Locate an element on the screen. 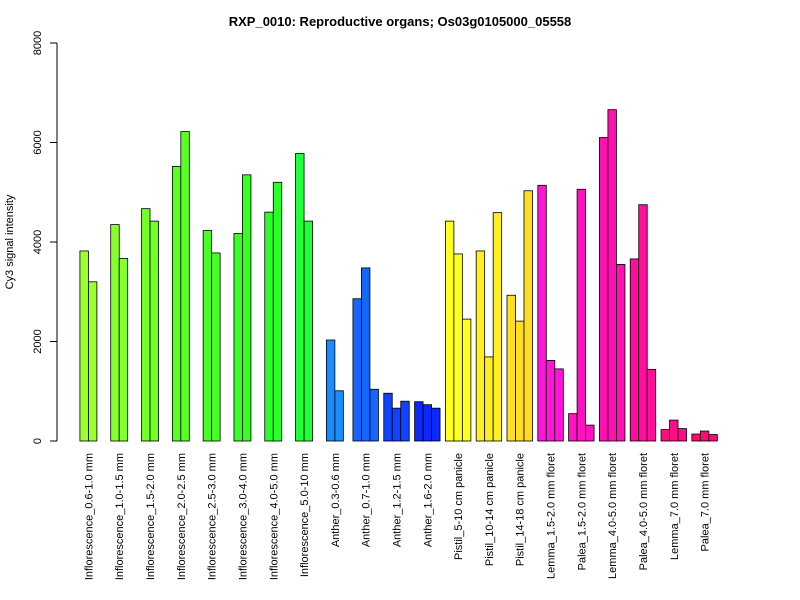 This screenshot has width=800, height=600. x-category-label: Palea_4.0-5.0 mm floret is located at coordinates (644, 511).